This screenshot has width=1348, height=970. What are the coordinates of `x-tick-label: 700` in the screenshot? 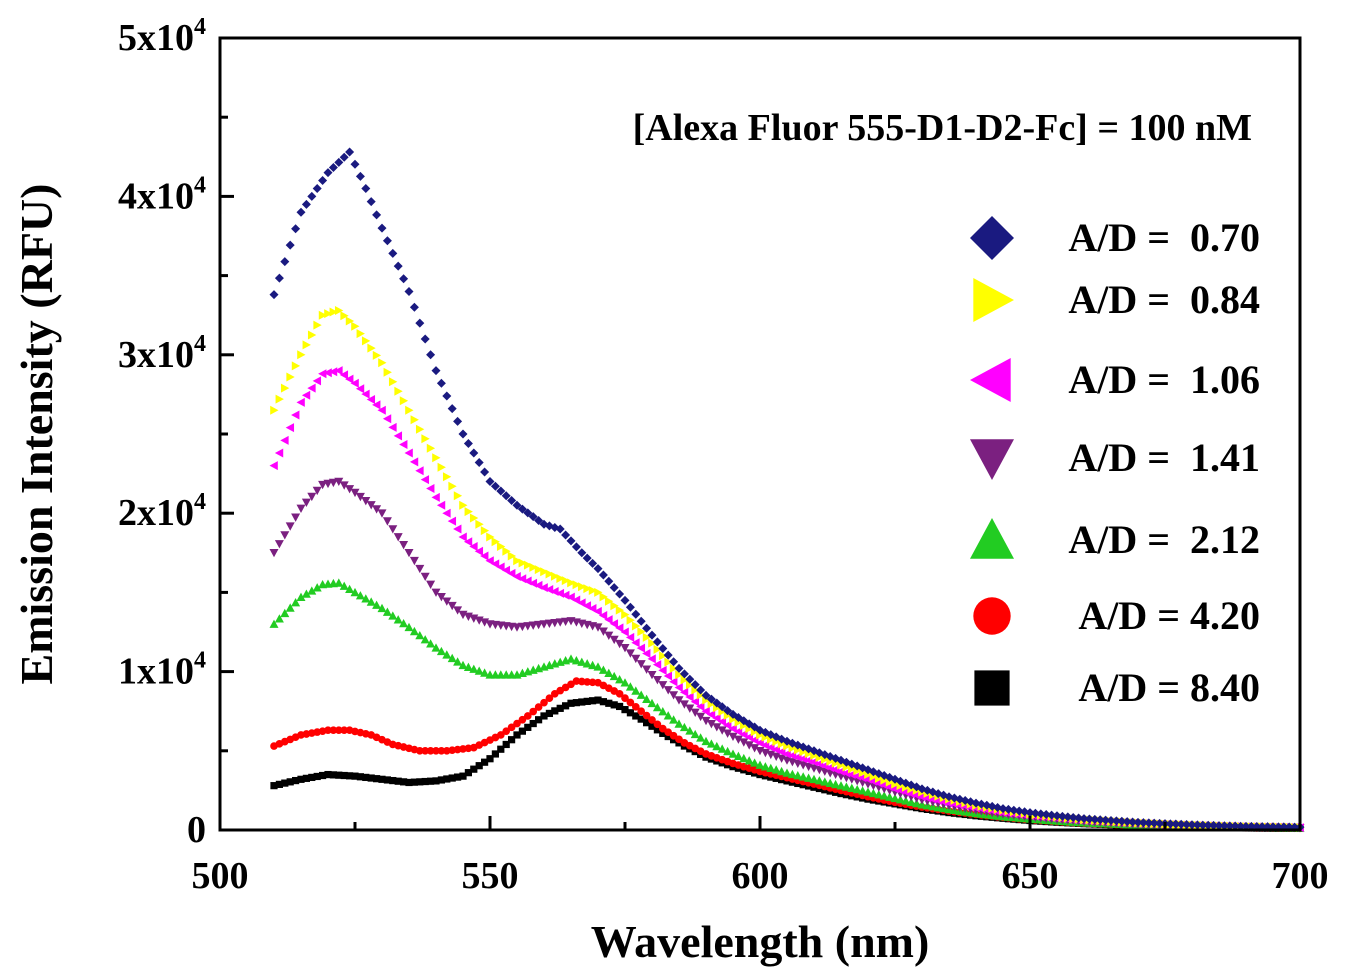 It's located at (1300, 876).